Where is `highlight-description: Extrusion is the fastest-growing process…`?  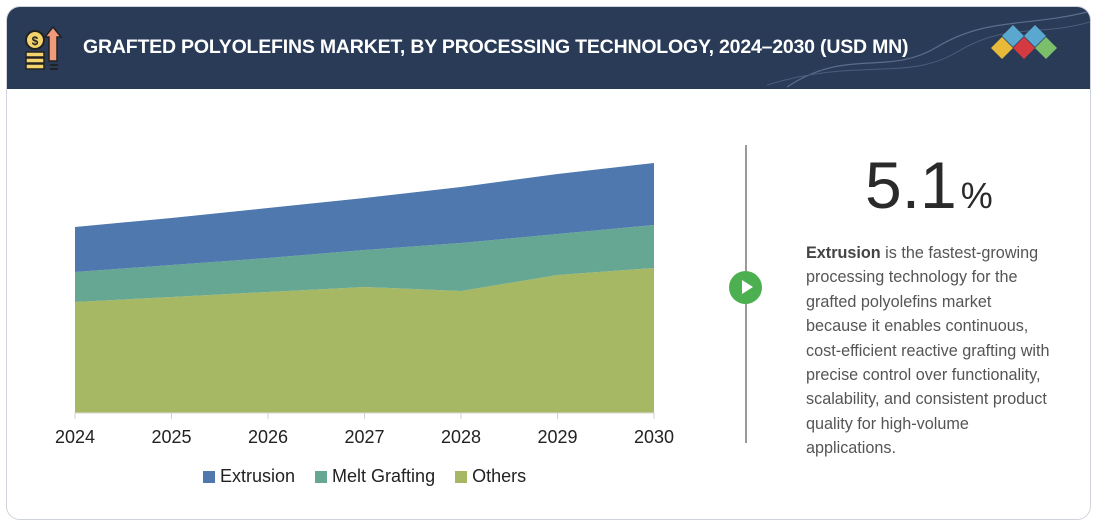
highlight-description: Extrusion is the fastest-growing process… is located at coordinates (931, 351).